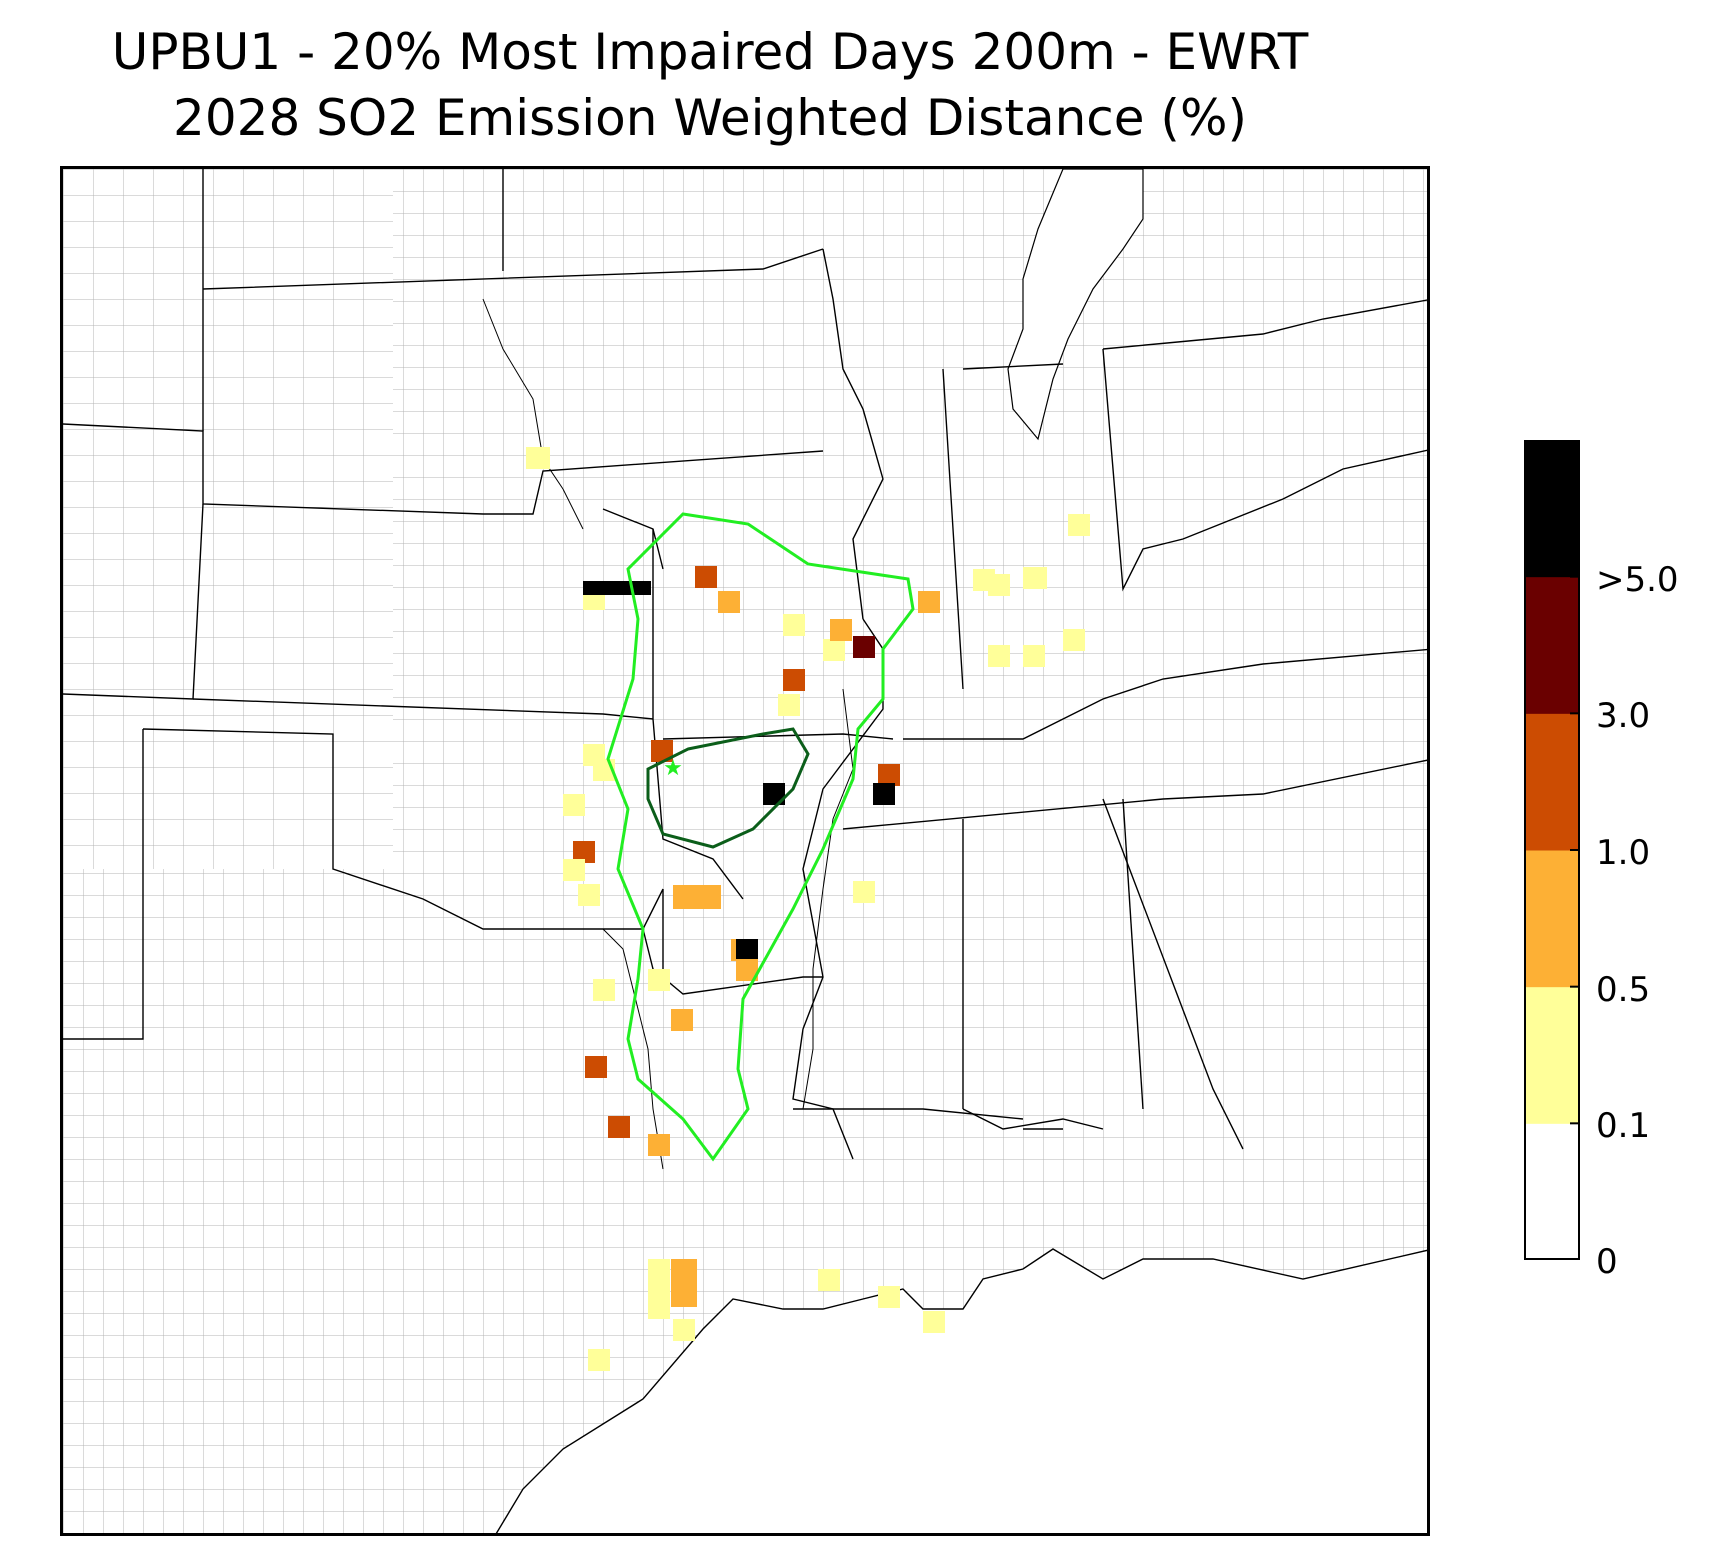  What do you see at coordinates (1623, 1126) in the screenshot?
I see `cb-label-0.1: 0.1` at bounding box center [1623, 1126].